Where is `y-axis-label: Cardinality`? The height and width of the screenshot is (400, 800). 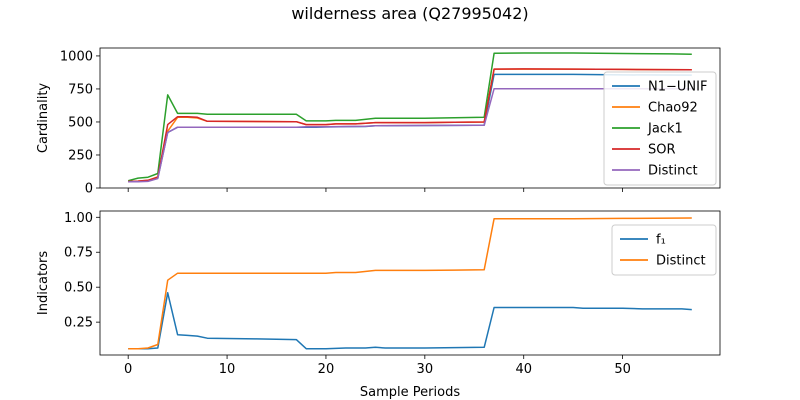 y-axis-label: Cardinality is located at coordinates (43, 118).